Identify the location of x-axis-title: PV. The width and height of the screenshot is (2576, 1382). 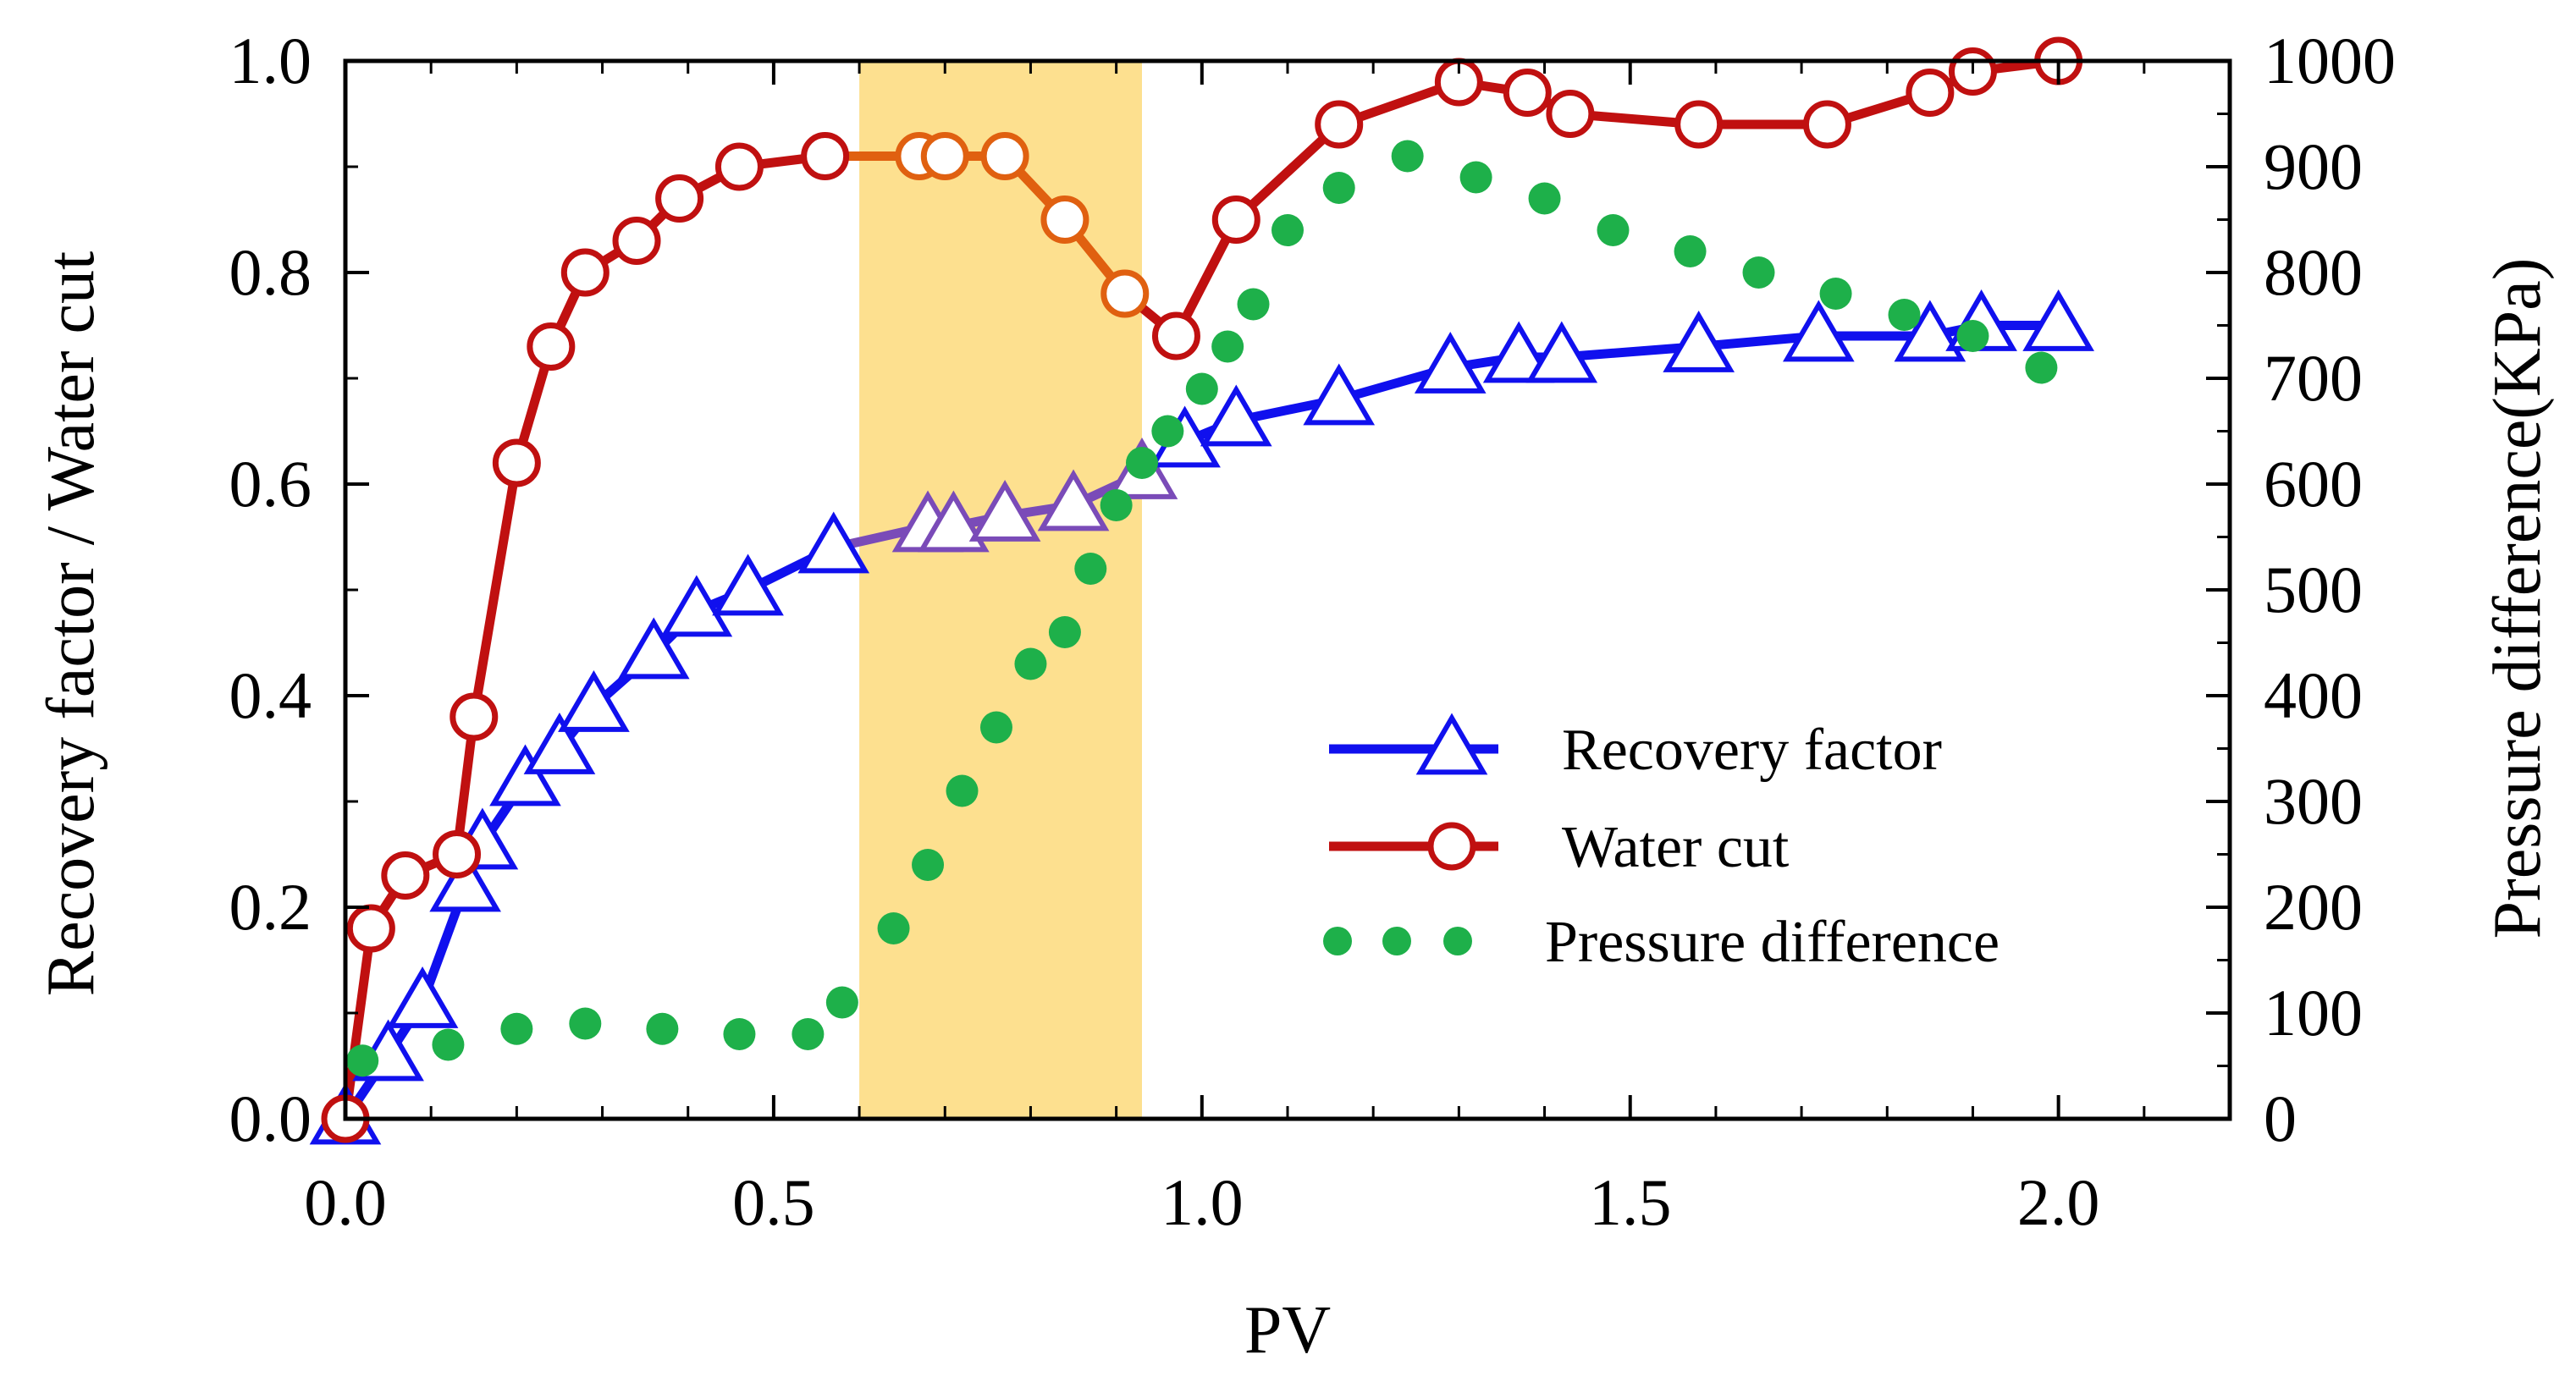
(1287, 1330).